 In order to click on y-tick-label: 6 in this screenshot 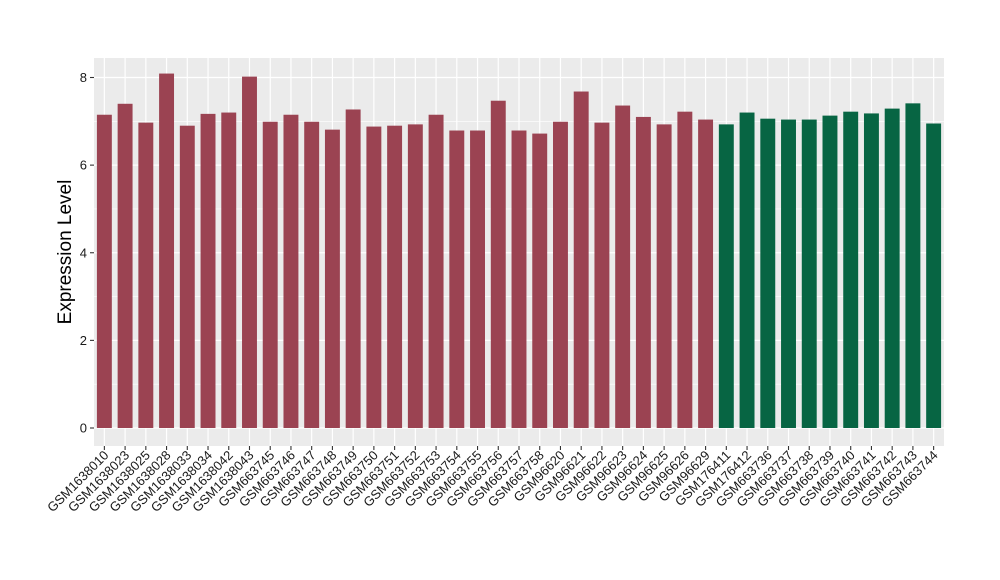, I will do `click(83, 165)`.